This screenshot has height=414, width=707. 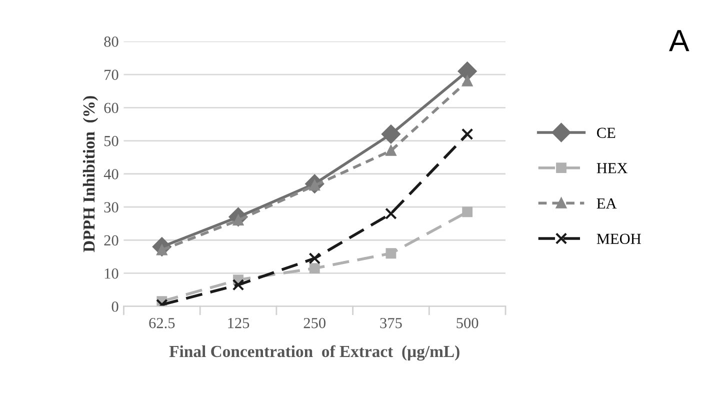 What do you see at coordinates (111, 240) in the screenshot?
I see `y-tick-label: 20` at bounding box center [111, 240].